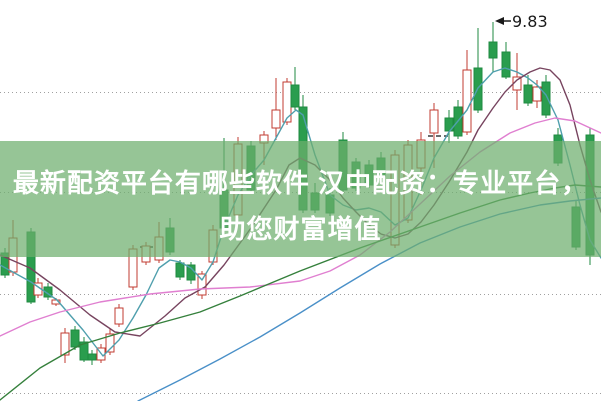 This screenshot has height=401, width=601. I want to click on peak-arrow-icon, so click(499, 21).